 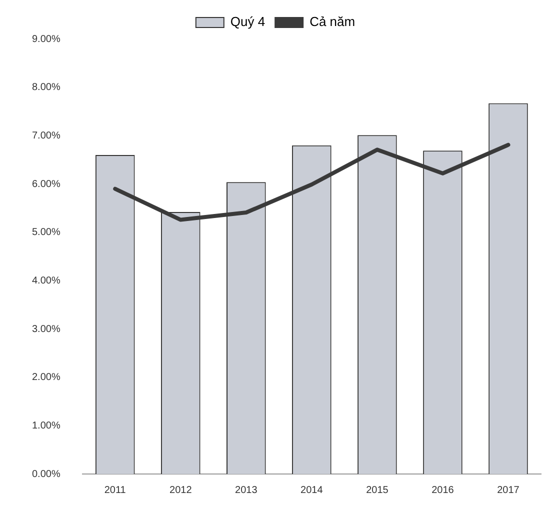 What do you see at coordinates (46, 232) in the screenshot?
I see `y-tick-label: 5.00%` at bounding box center [46, 232].